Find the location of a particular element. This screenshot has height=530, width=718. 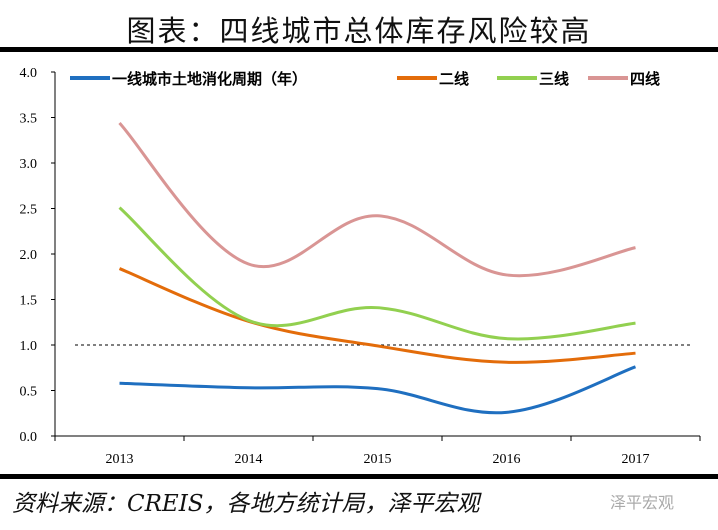

y-tick-label: 0.5 is located at coordinates (29, 392).